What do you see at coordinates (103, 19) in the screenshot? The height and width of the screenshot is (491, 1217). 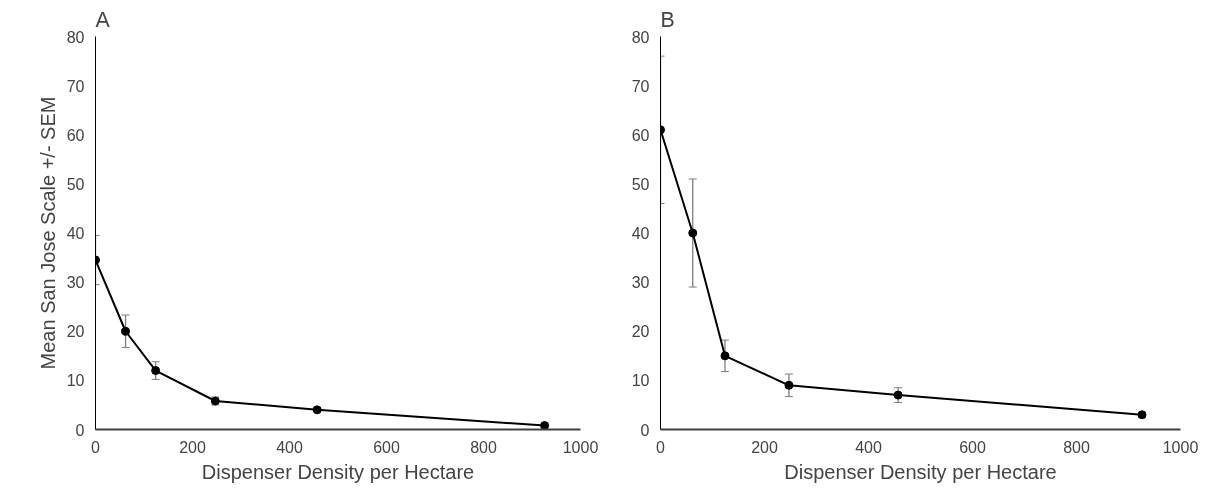 I see `chart-title: A` at bounding box center [103, 19].